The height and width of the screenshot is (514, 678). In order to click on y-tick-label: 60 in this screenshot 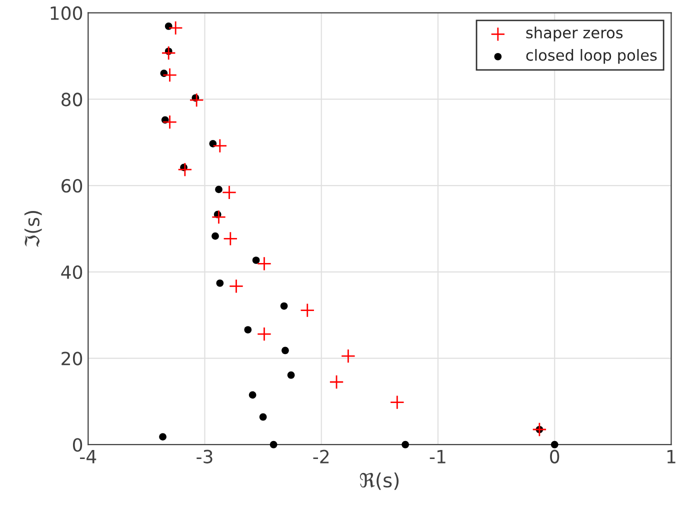, I will do `click(72, 186)`.